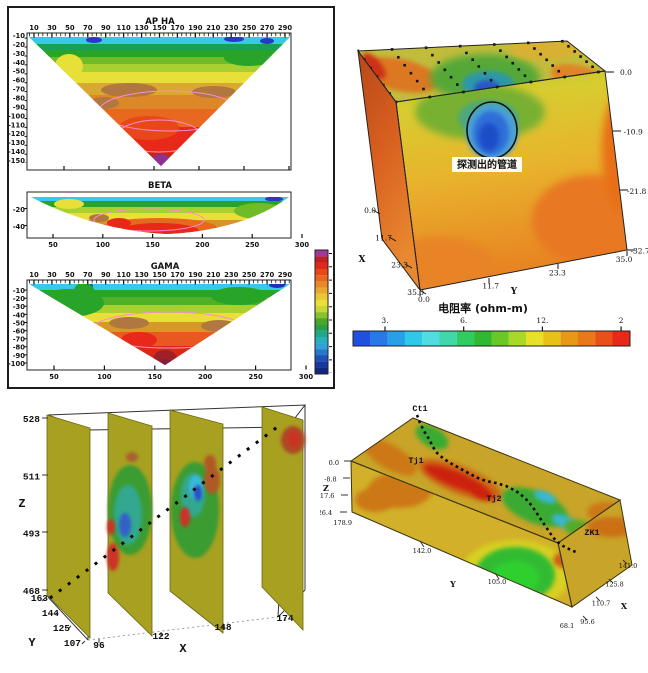  What do you see at coordinates (334, 463) in the screenshot?
I see `slab-z-tick: 0.0` at bounding box center [334, 463].